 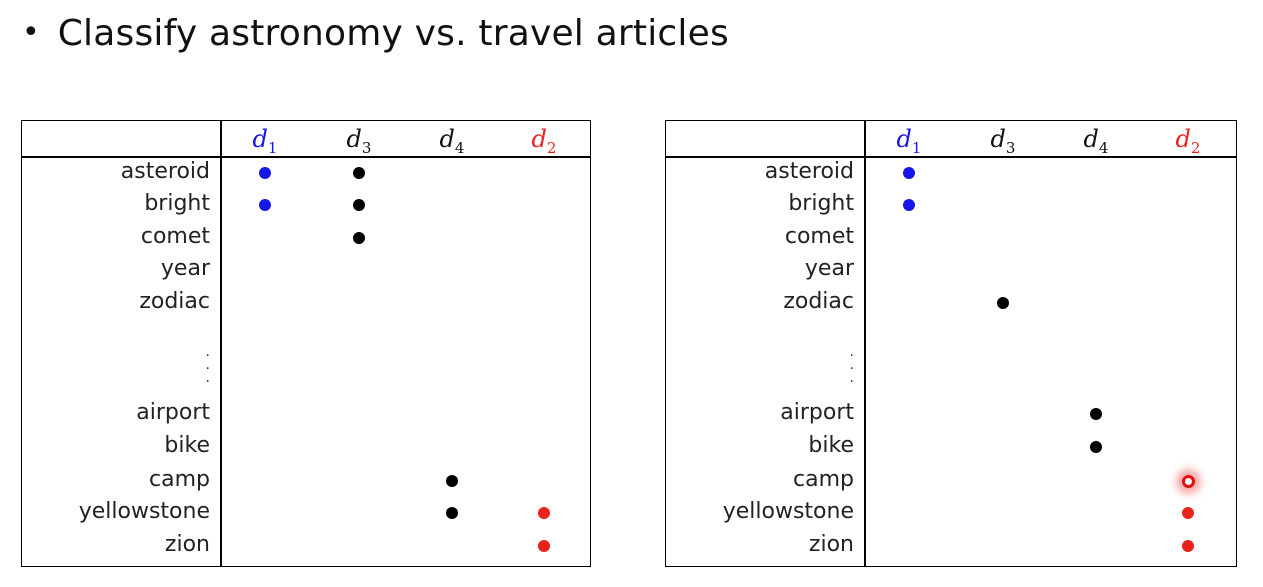 I want to click on dot-camp-d2, so click(x=1188, y=481).